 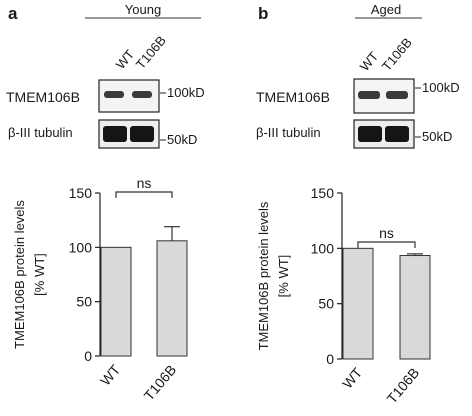 I want to click on panel-a-group-label: Young, so click(x=143, y=9).